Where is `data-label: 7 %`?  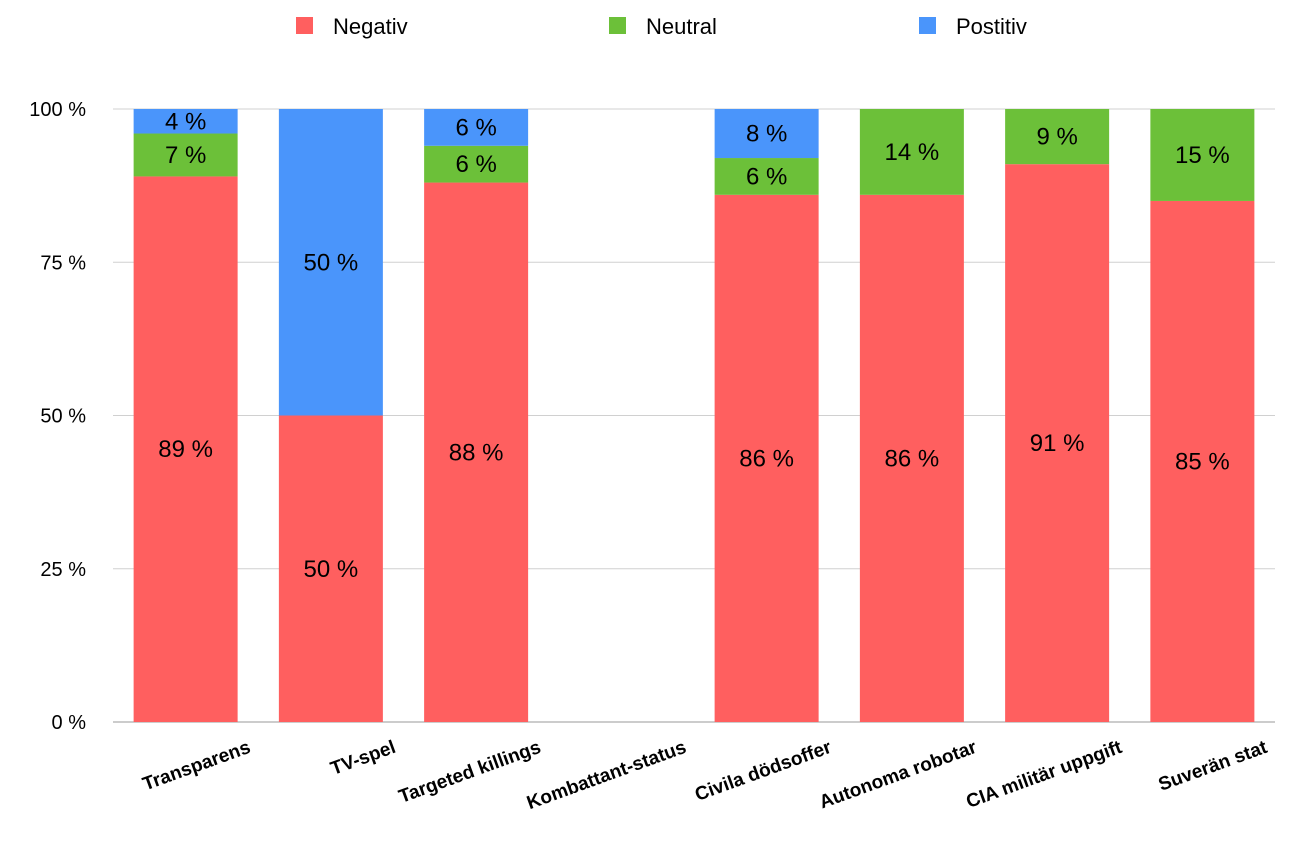
data-label: 7 % is located at coordinates (185, 155).